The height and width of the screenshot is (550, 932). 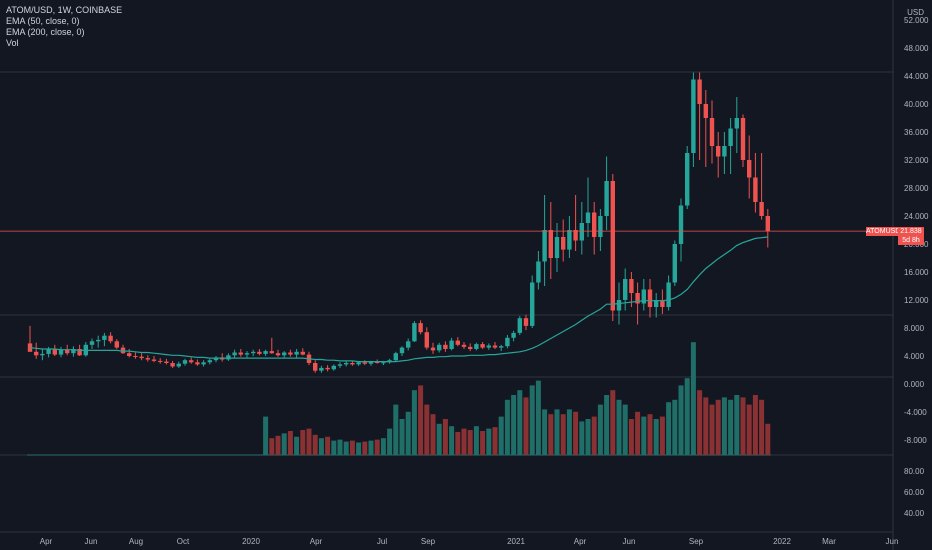 What do you see at coordinates (915, 12) in the screenshot?
I see `currency-label: USD` at bounding box center [915, 12].